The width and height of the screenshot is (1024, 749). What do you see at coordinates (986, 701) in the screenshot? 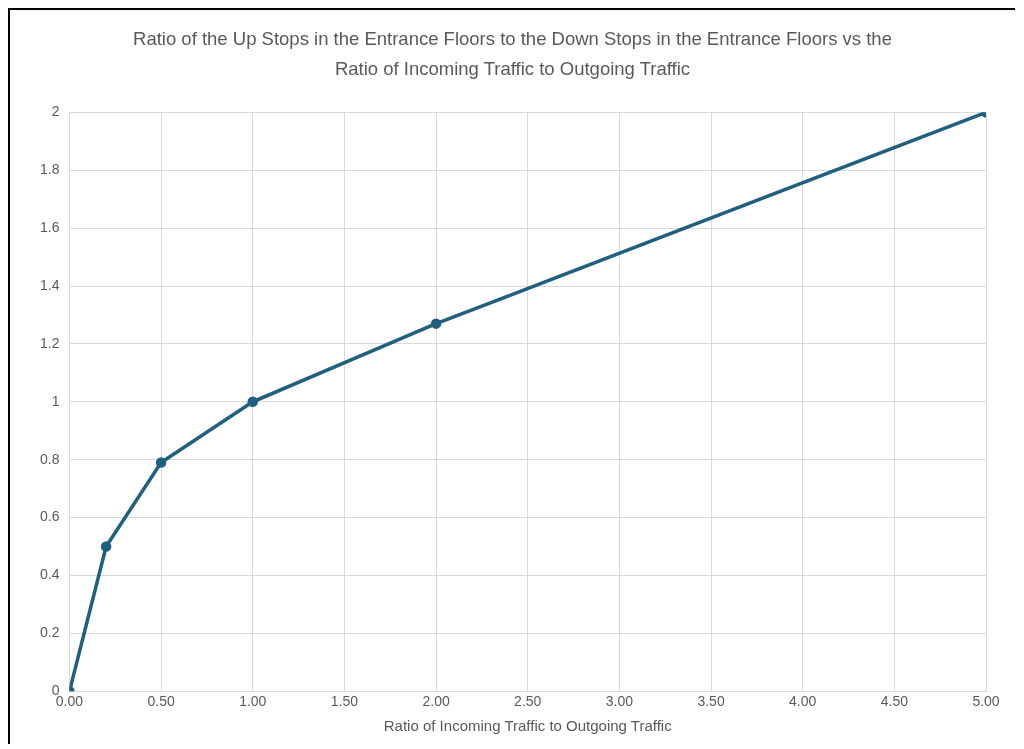
I see `x-tick-label: 5.00` at bounding box center [986, 701].